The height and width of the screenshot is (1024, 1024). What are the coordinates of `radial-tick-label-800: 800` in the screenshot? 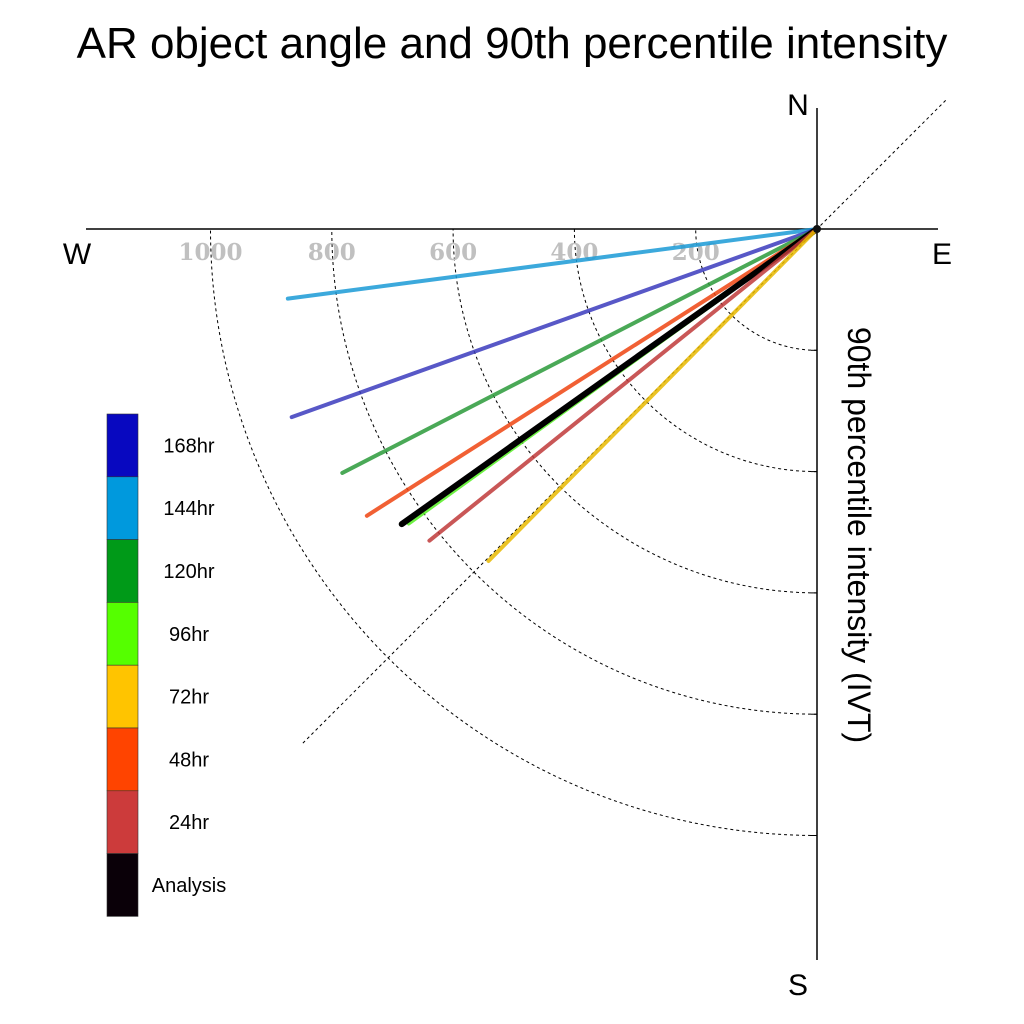 It's located at (332, 252).